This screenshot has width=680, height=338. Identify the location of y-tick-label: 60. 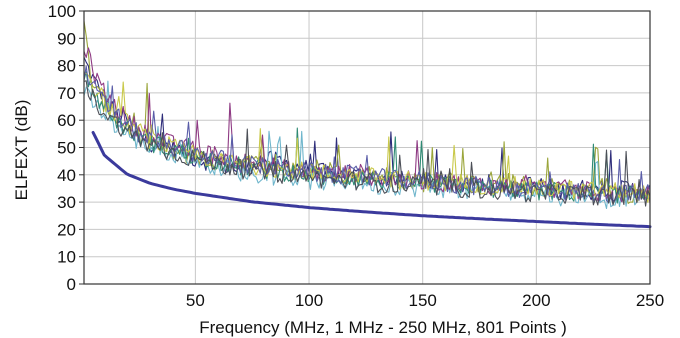
(66, 120).